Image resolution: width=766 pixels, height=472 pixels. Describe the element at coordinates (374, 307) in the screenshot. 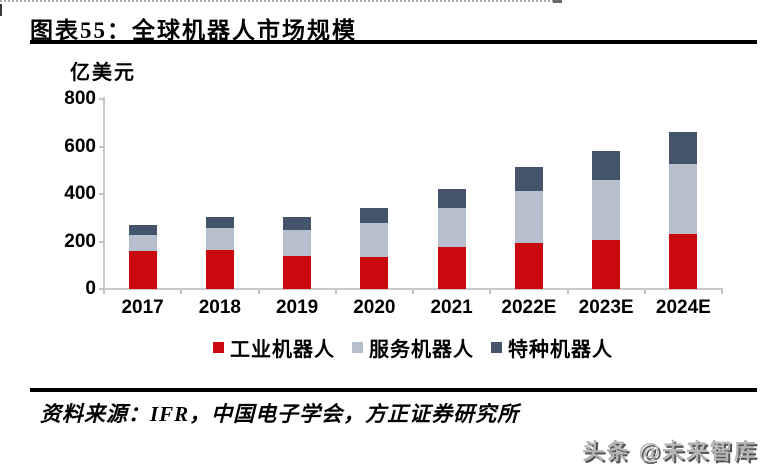

I see `x-category-label: 2020` at that location.